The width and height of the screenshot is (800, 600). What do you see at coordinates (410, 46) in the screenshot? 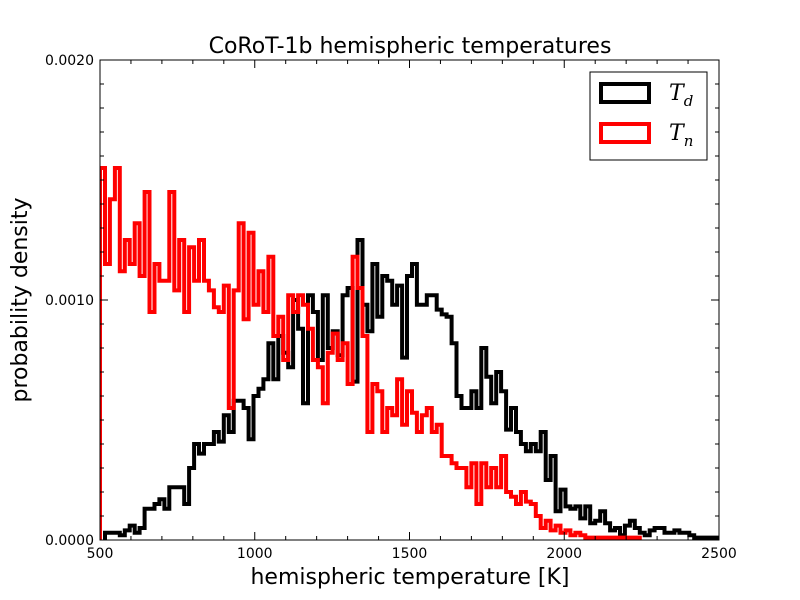
I see `chart-title: CoRoT-1b hemispheric temperatures` at bounding box center [410, 46].